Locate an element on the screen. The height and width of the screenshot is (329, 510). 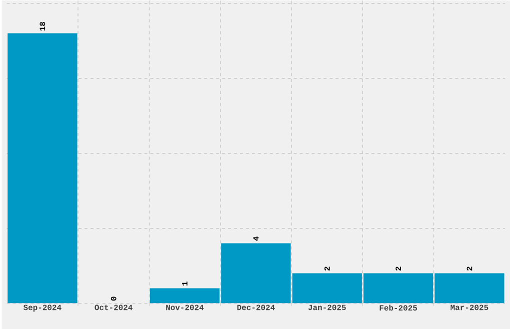
bar is located at coordinates (43, 168).